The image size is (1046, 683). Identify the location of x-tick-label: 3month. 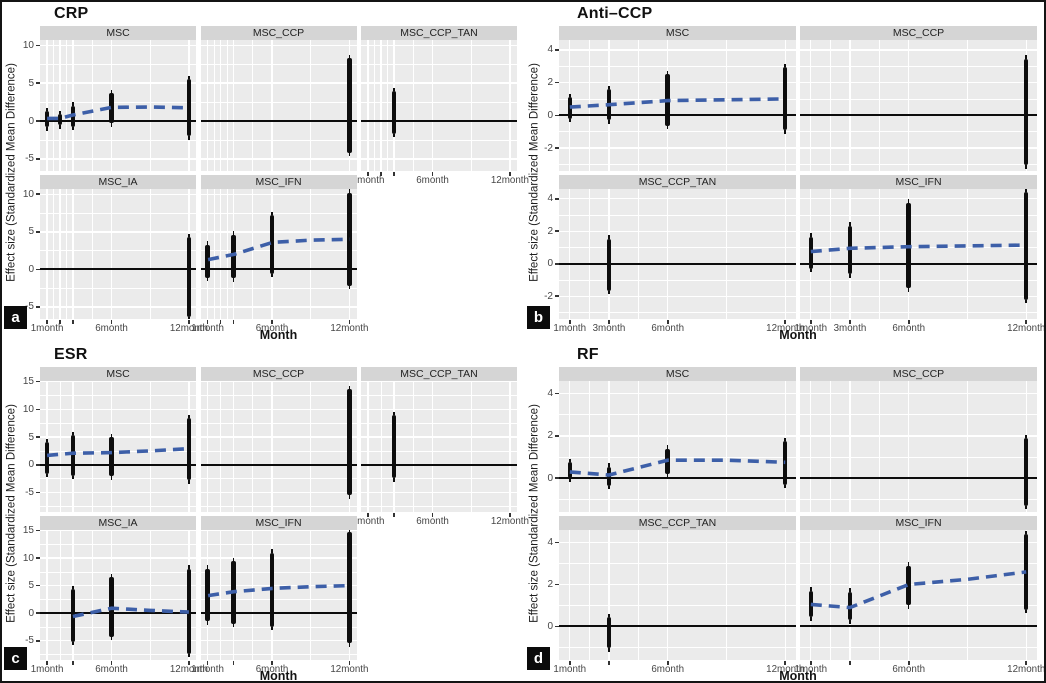
(850, 328).